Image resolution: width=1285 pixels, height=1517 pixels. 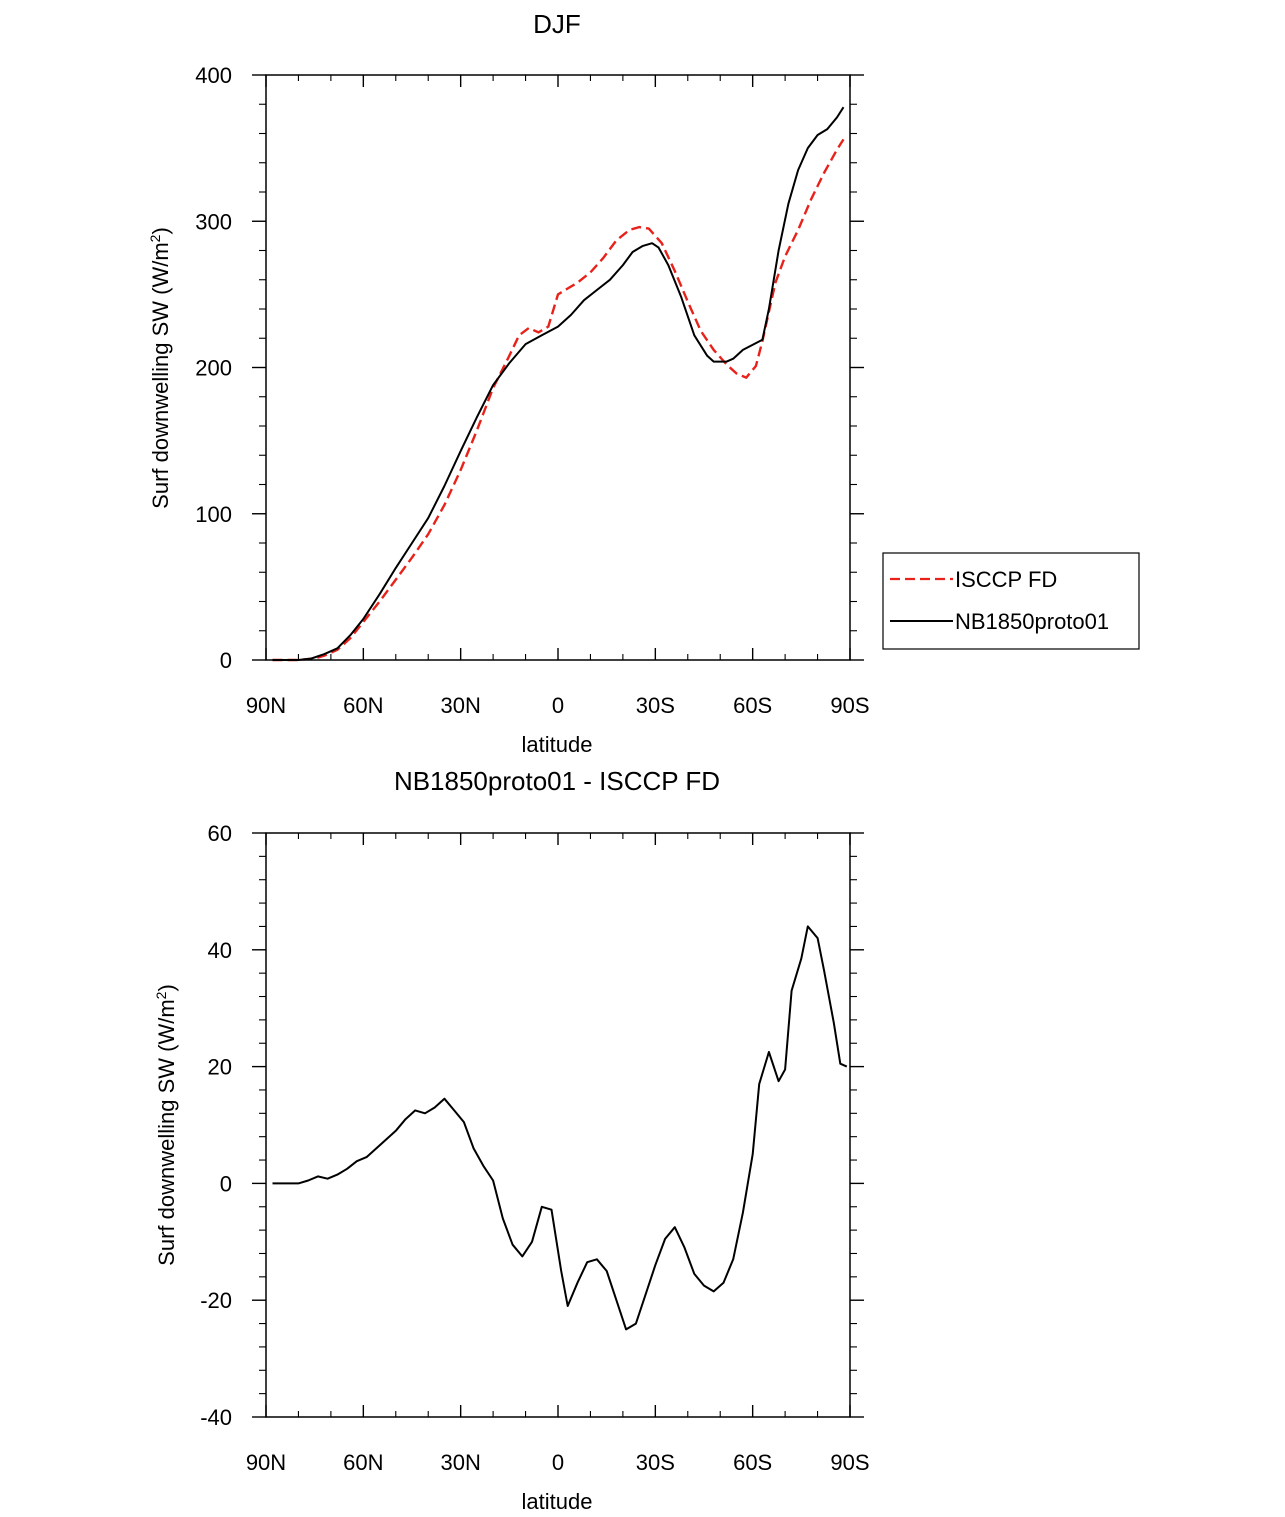 I want to click on chart2-y-tick-label: -40, so click(x=216, y=1417).